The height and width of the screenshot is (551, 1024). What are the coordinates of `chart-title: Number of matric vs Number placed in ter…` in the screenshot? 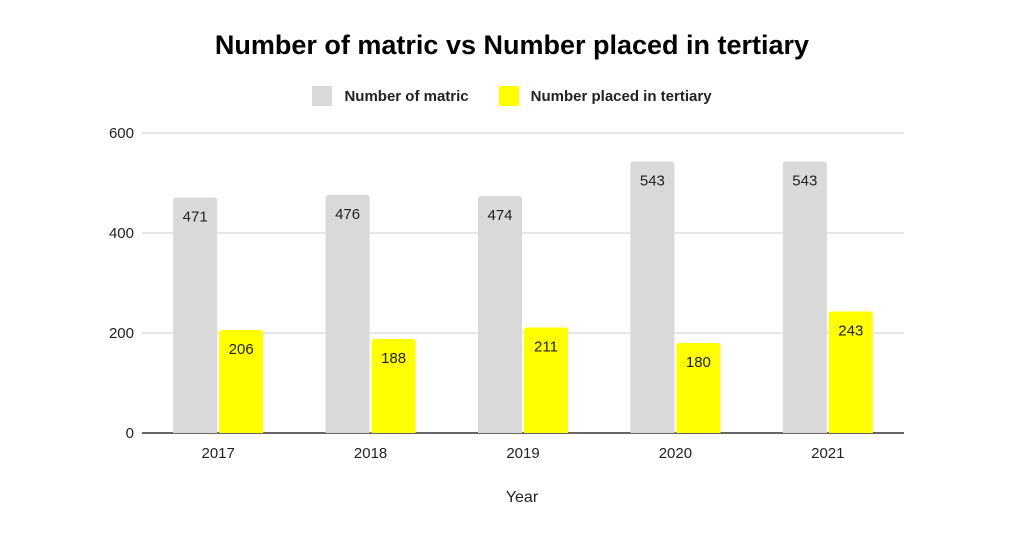 It's located at (512, 45).